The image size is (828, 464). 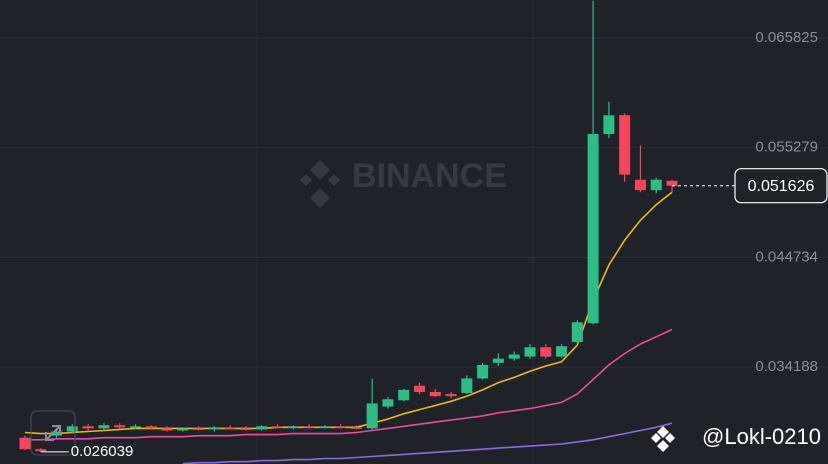 What do you see at coordinates (663, 439) in the screenshot?
I see `user-logo` at bounding box center [663, 439].